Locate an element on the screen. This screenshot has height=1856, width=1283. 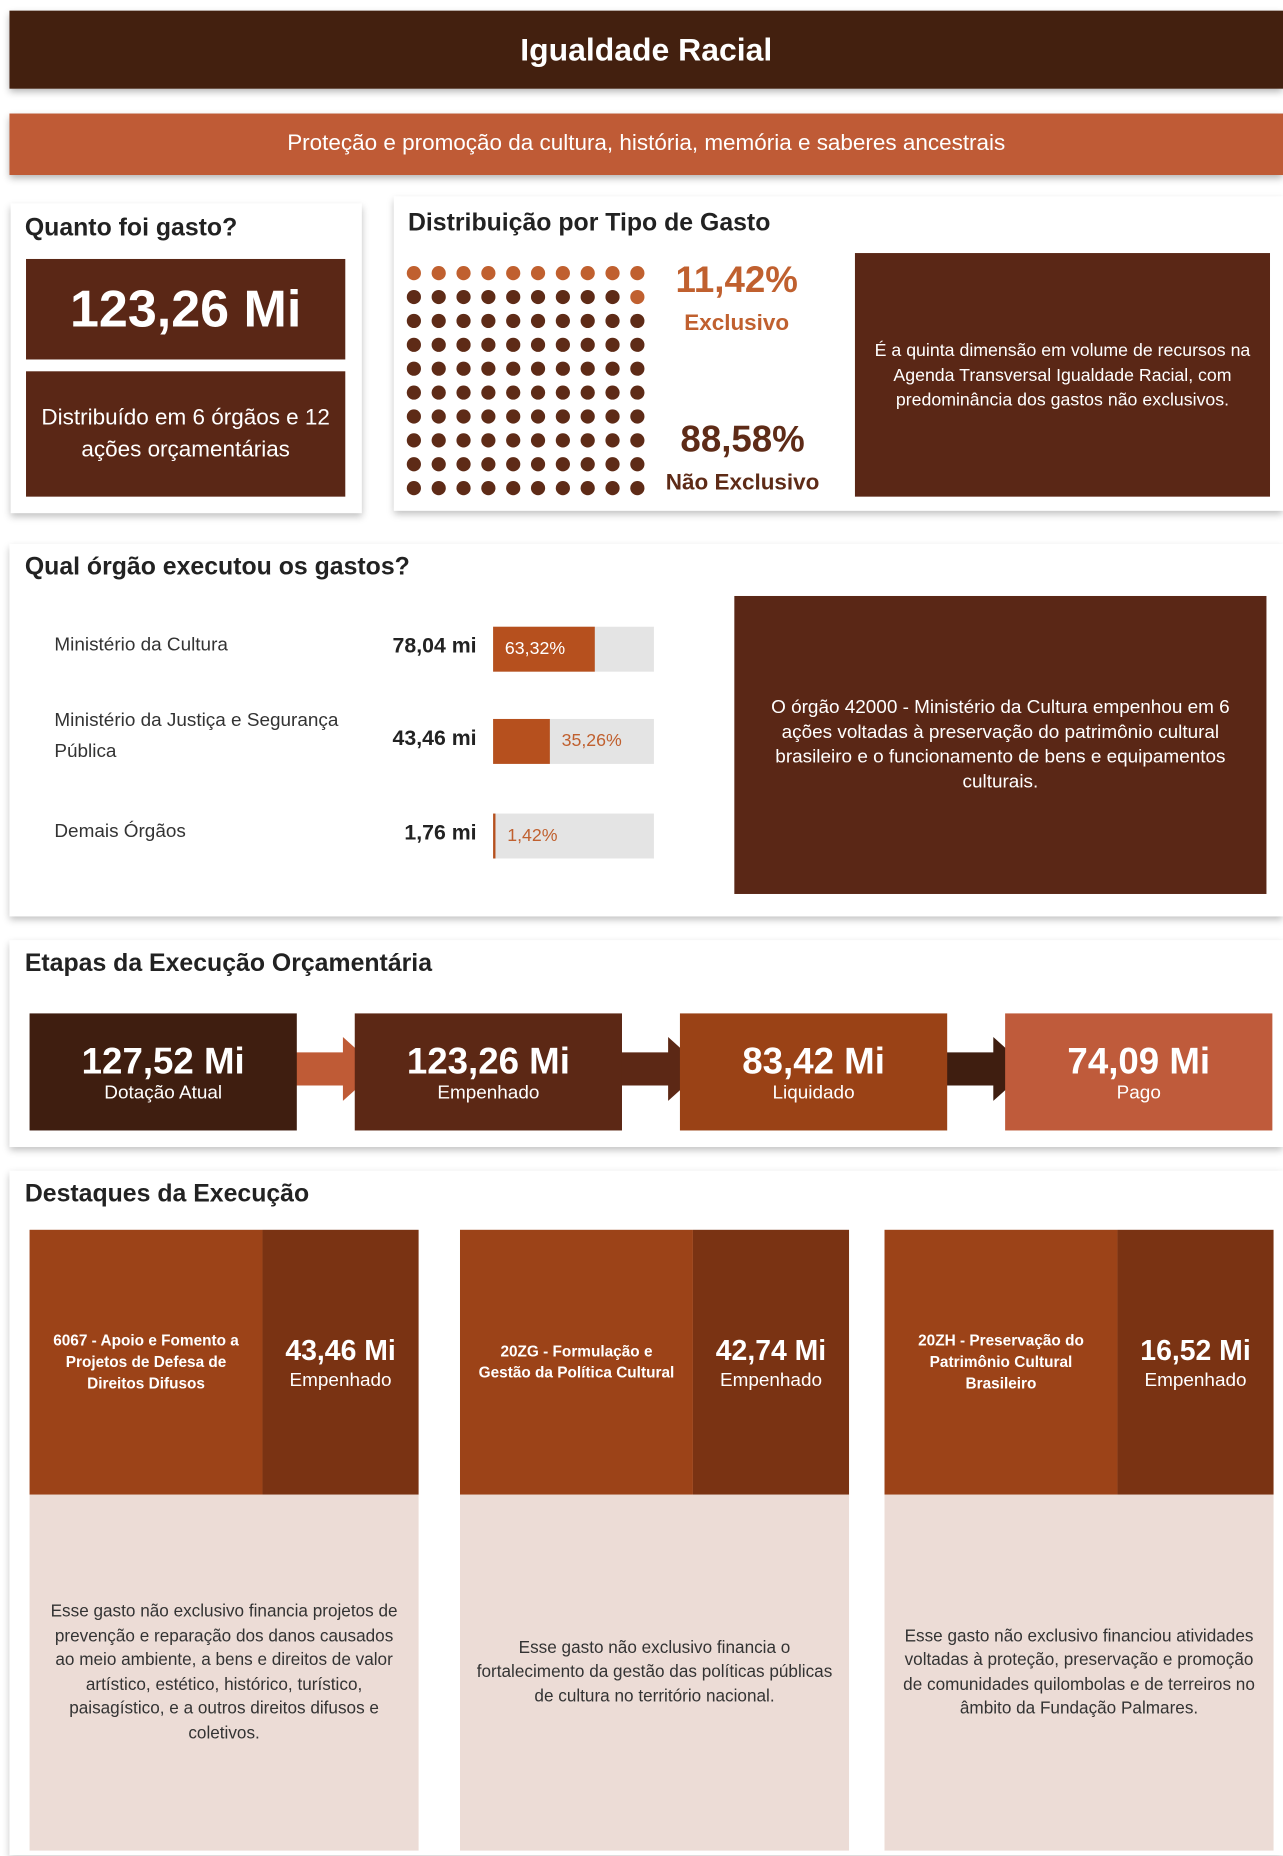
bar-label: 63,32% is located at coordinates (535, 648).